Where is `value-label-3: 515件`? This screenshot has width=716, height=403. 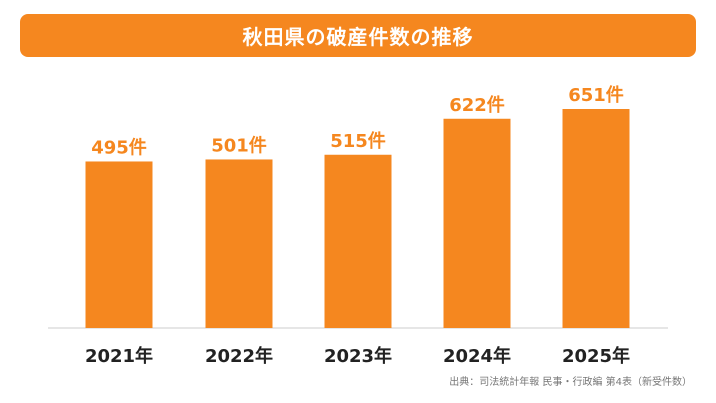 value-label-3: 515件 is located at coordinates (358, 141).